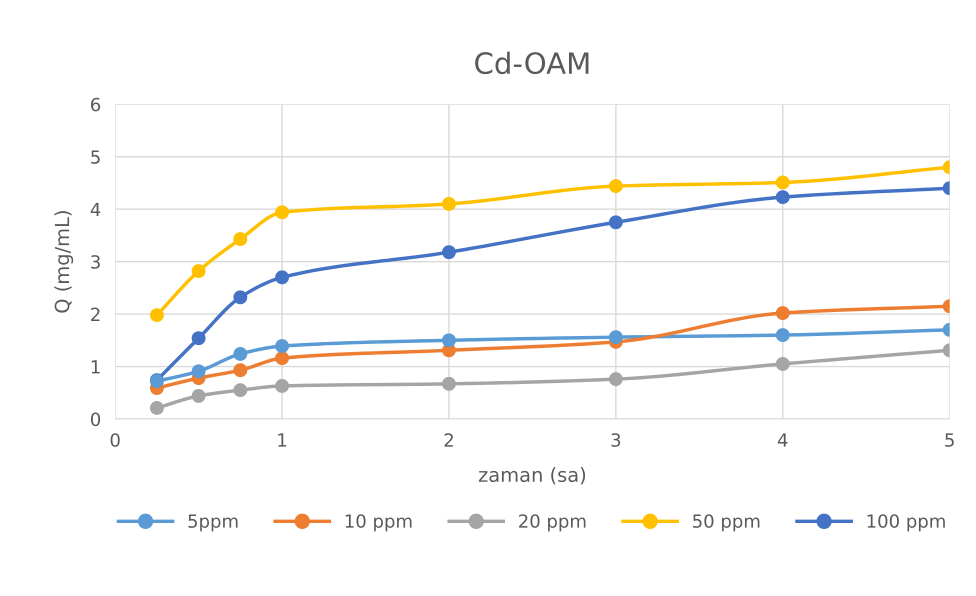  Describe the element at coordinates (726, 523) in the screenshot. I see `legend-label: 50 ppm` at that location.